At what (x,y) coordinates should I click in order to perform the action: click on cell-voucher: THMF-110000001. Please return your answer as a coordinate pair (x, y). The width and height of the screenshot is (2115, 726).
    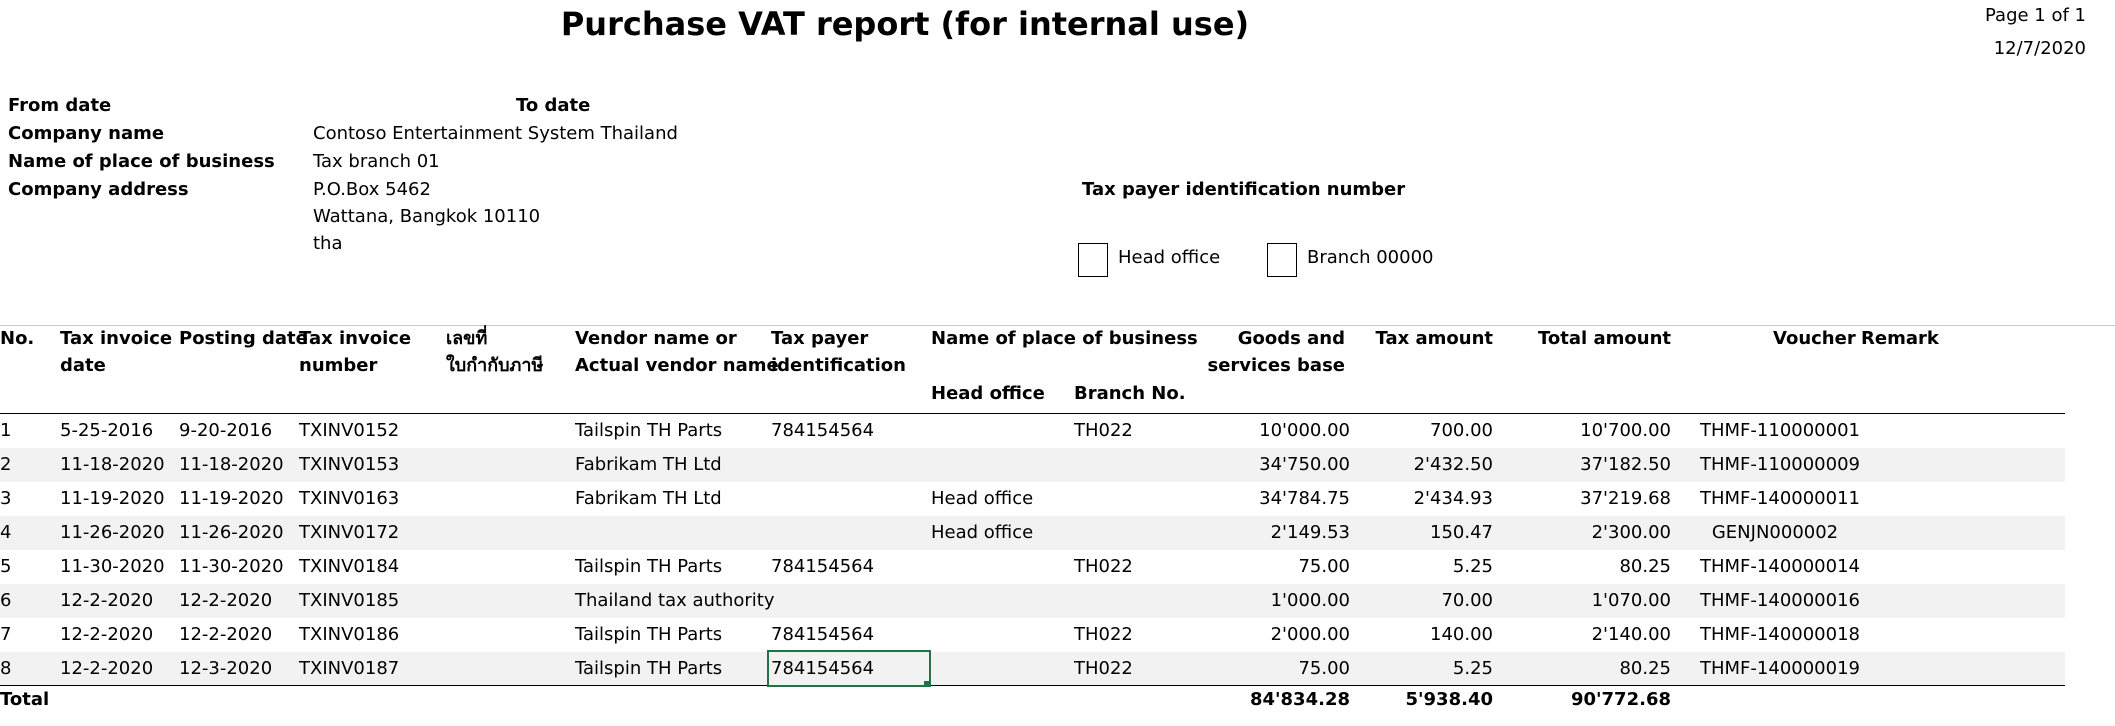
    Looking at the image, I should click on (1780, 430).